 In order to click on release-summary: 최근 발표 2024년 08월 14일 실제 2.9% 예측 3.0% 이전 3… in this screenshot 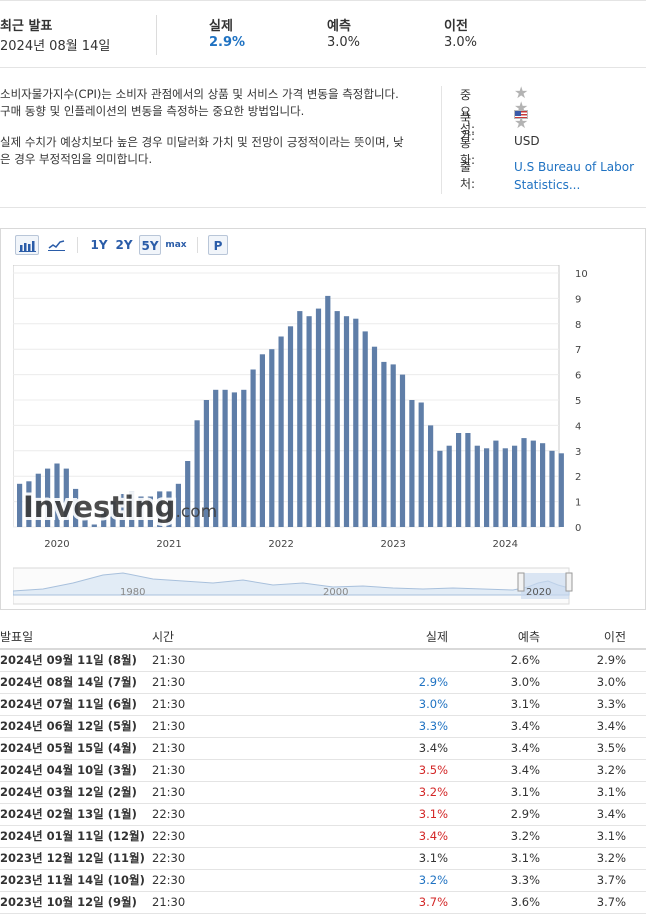, I will do `click(323, 34)`.